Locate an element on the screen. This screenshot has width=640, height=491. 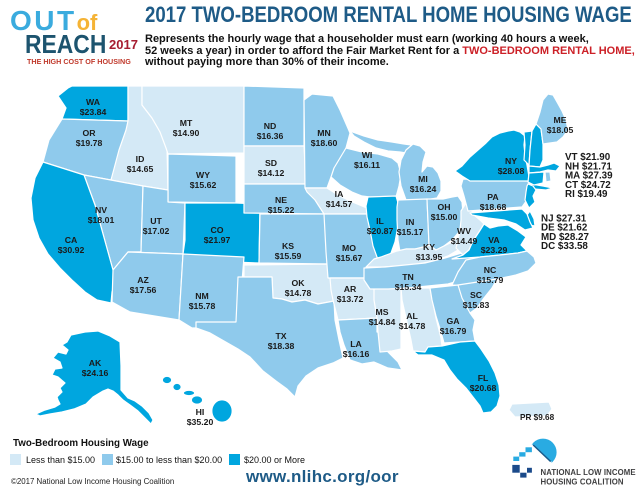
svg-text:TN$15.34: TN $15.34 is located at coordinates (408, 282).